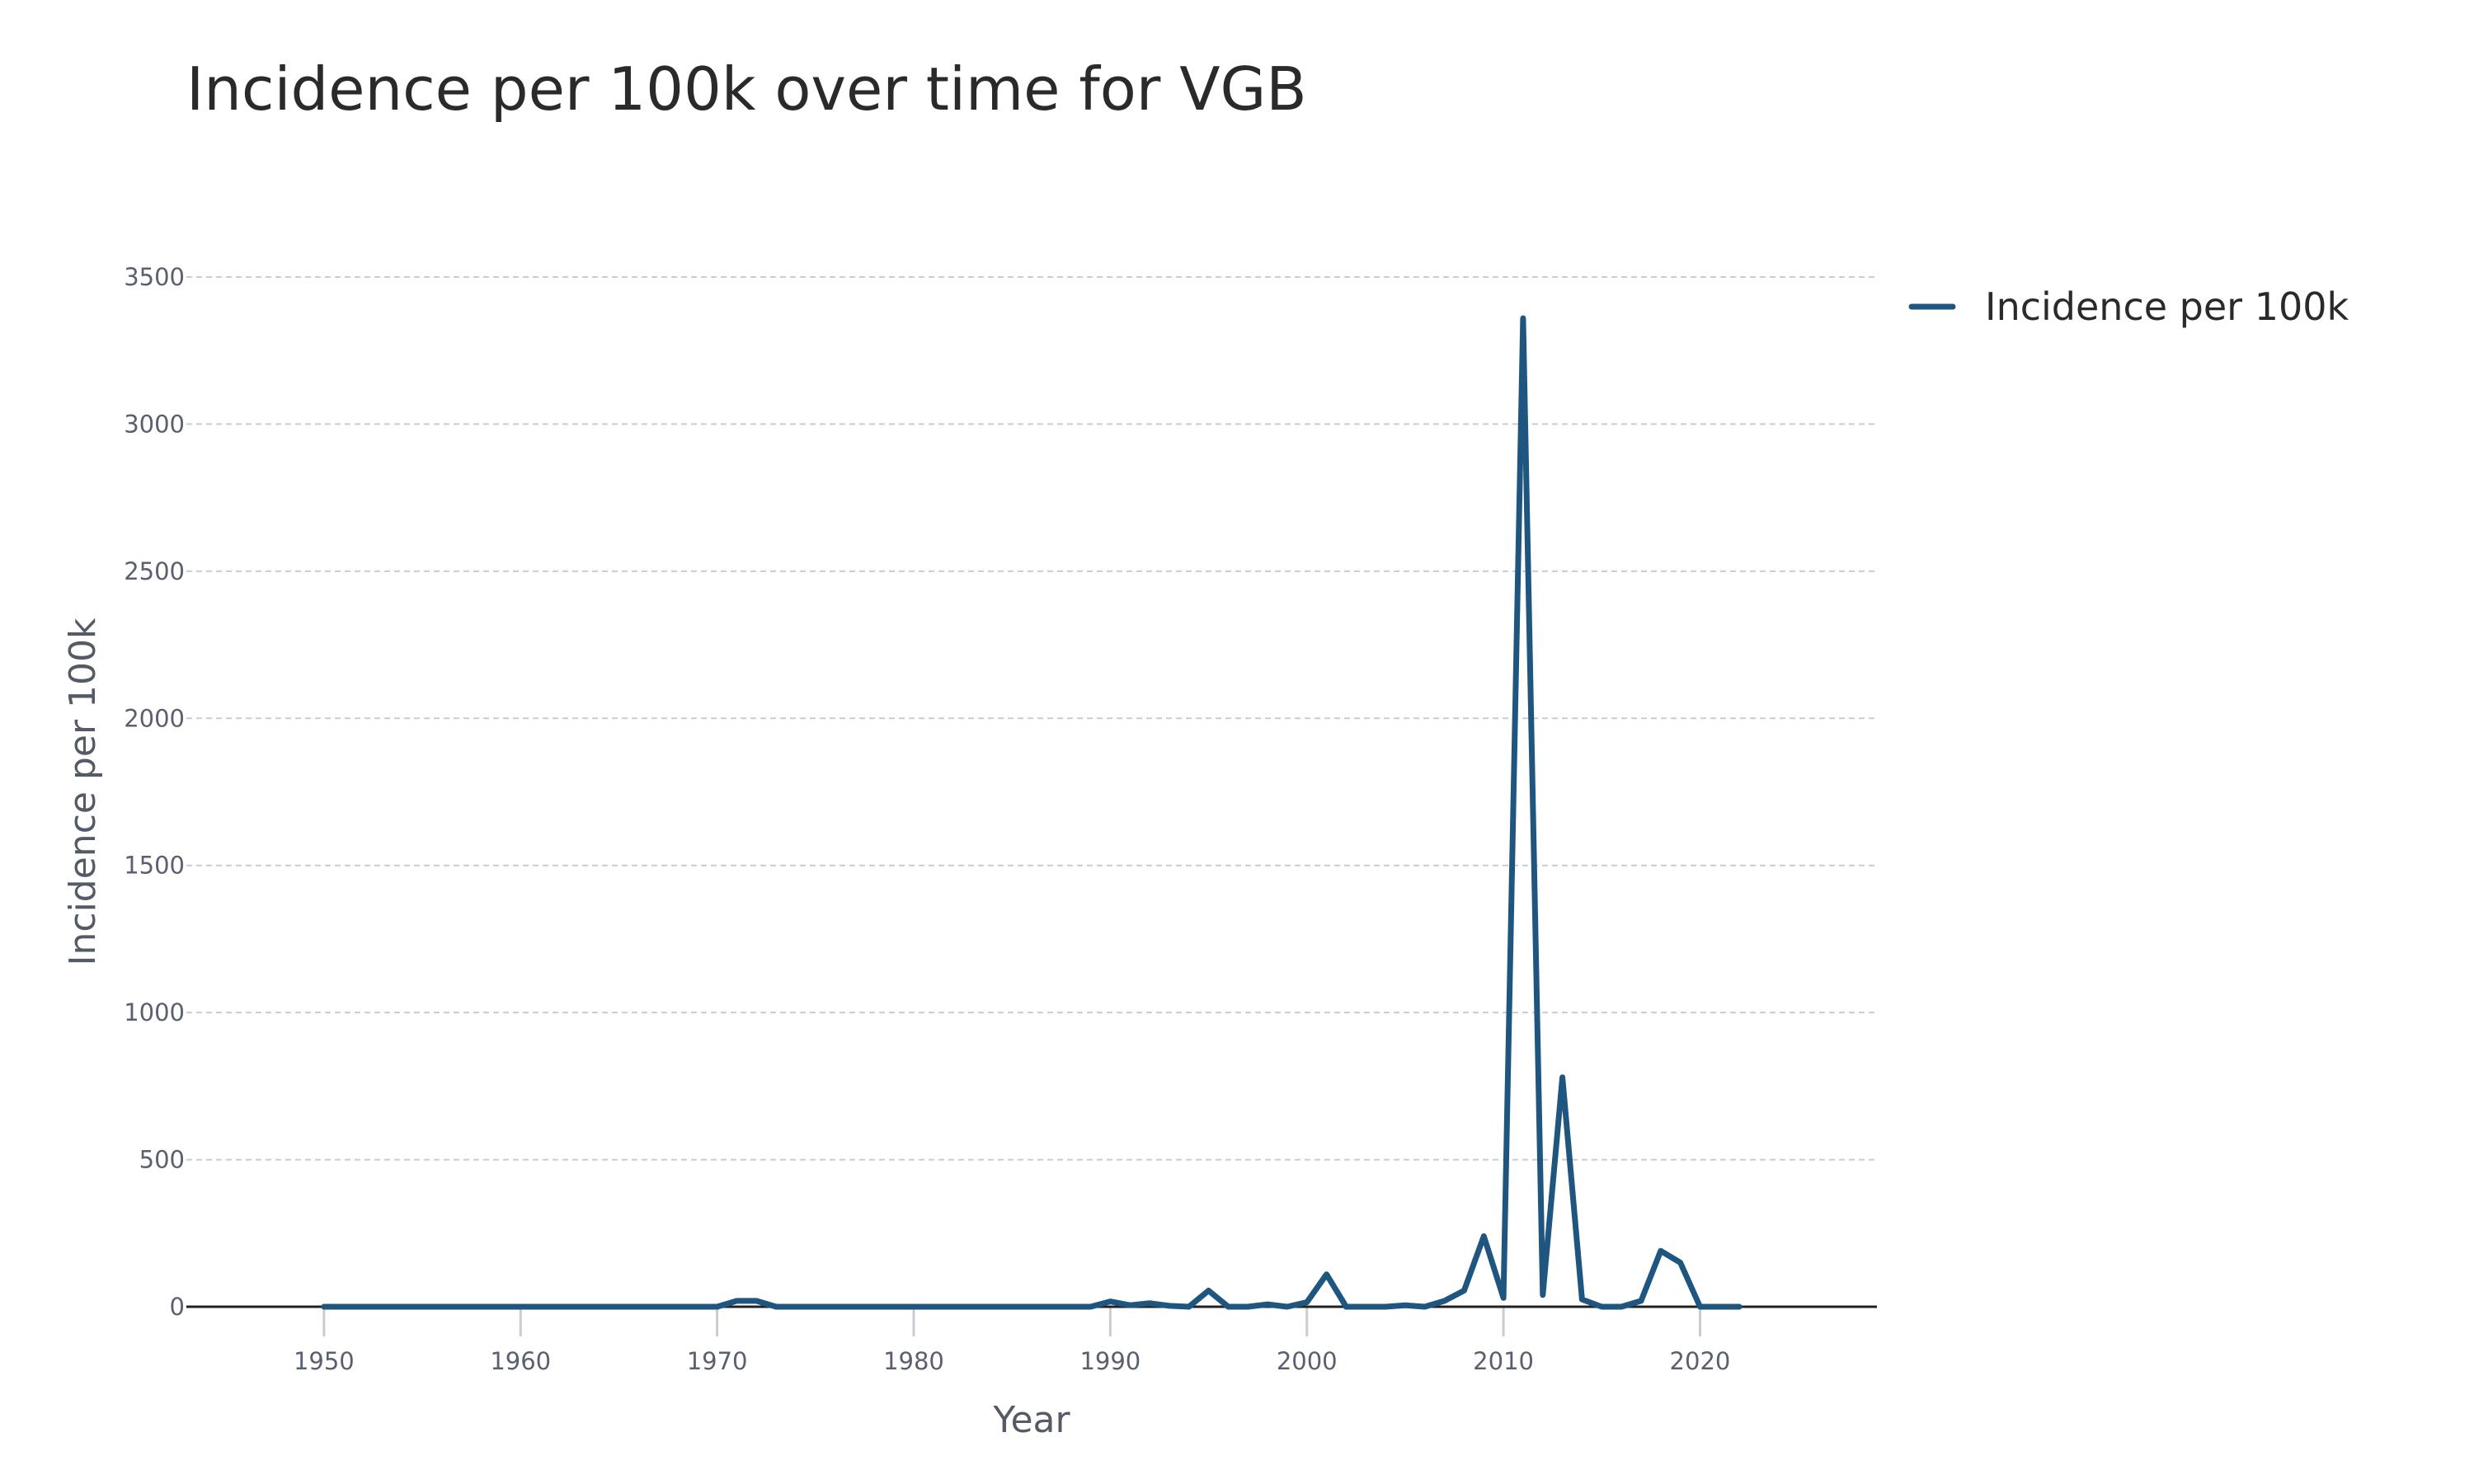 The height and width of the screenshot is (1484, 2474). Describe the element at coordinates (83, 791) in the screenshot. I see `y-axis-title: Incidence per 100k` at that location.